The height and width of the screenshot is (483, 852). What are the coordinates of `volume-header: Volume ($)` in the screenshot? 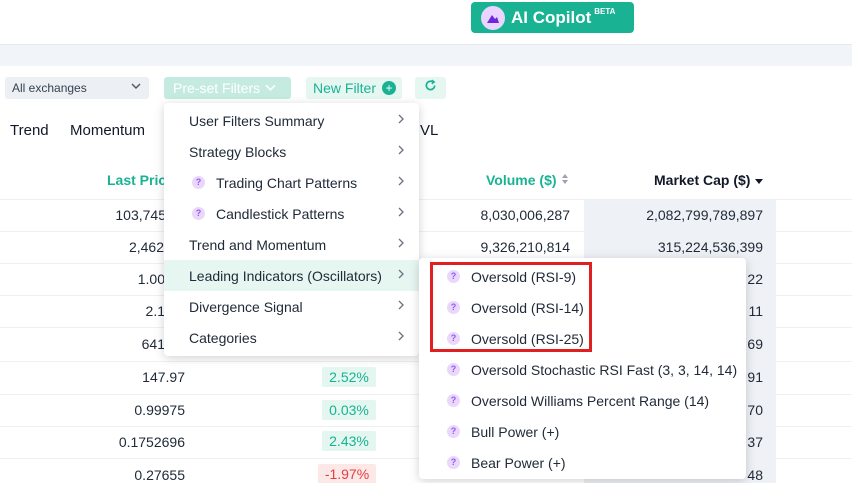 It's located at (528, 180).